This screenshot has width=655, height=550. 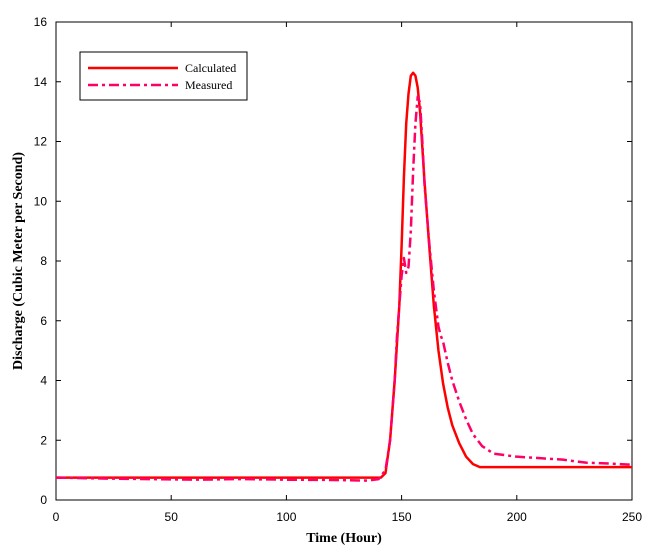 I want to click on x-tick-label: 200, so click(x=517, y=517).